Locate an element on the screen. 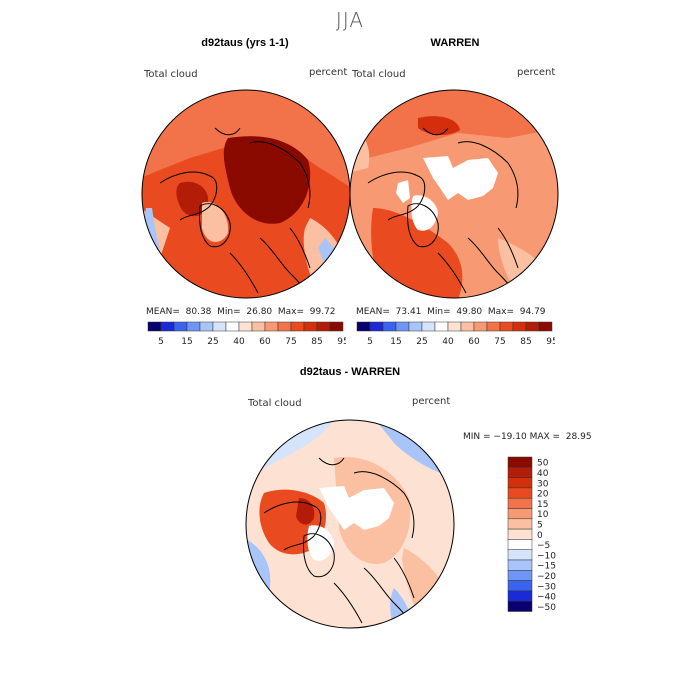 This screenshot has height=700, width=700. model-max-value: 99.72 is located at coordinates (322, 312).